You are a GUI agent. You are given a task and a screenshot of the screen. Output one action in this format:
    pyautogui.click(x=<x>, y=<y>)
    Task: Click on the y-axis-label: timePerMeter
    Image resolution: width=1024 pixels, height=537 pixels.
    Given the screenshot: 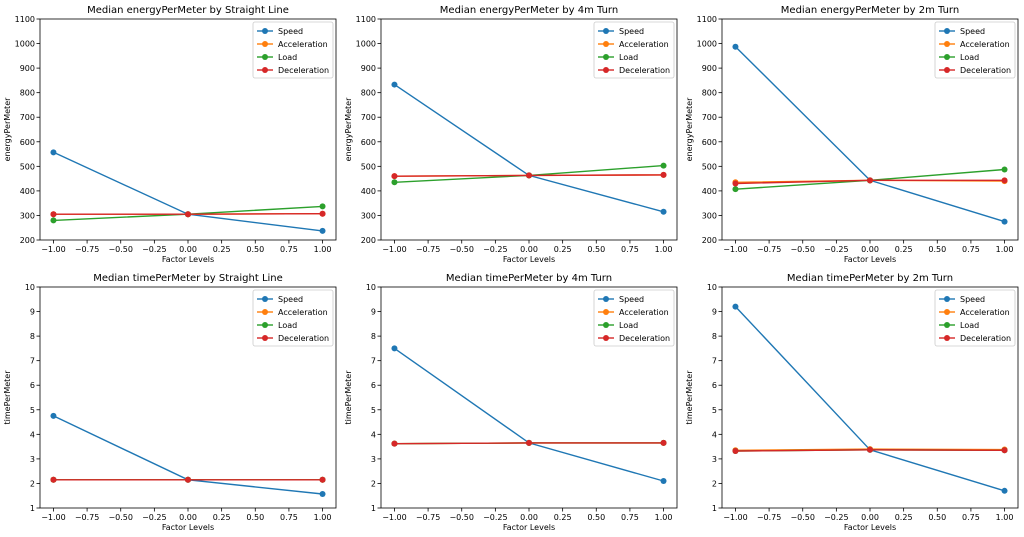 What is the action you would take?
    pyautogui.click(x=7, y=397)
    